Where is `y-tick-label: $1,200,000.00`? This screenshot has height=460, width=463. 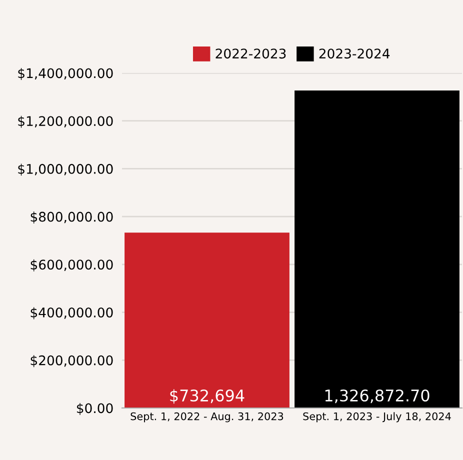
y-tick-label: $1,200,000.00 is located at coordinates (65, 122).